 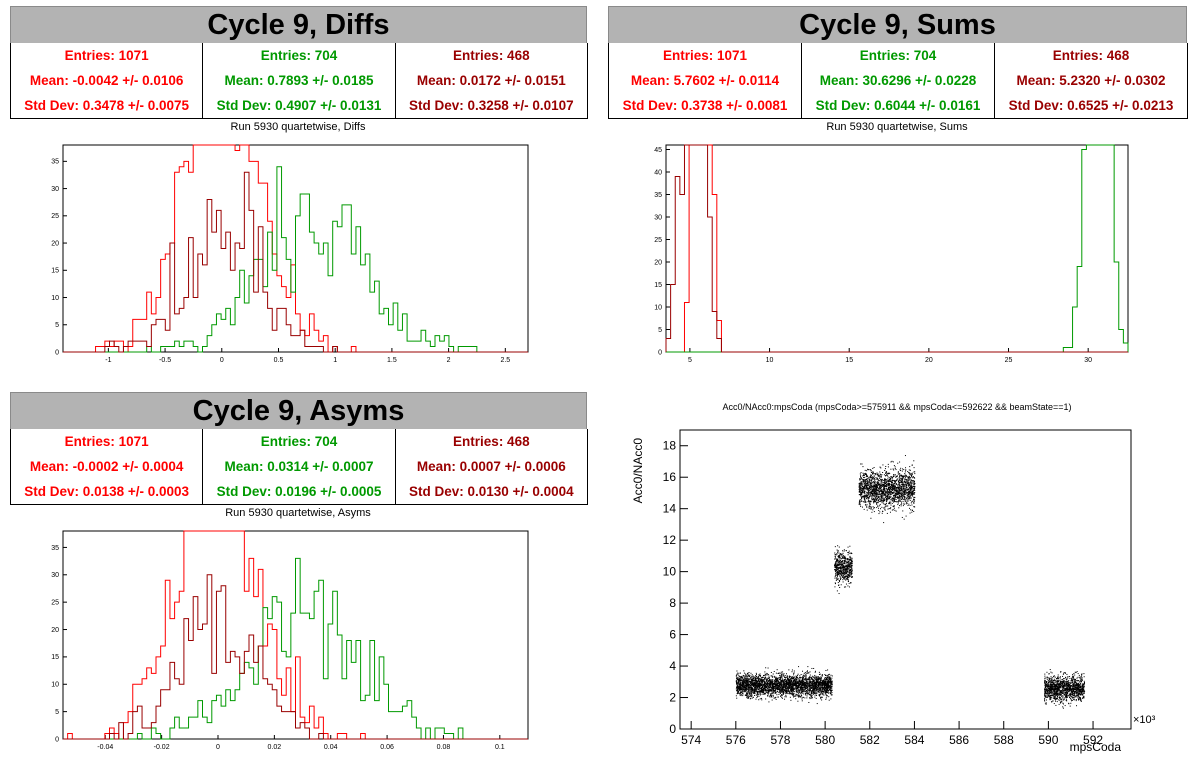 I want to click on stat-std: Std Dev: 0.4907 +/- 0.0131, so click(x=299, y=105).